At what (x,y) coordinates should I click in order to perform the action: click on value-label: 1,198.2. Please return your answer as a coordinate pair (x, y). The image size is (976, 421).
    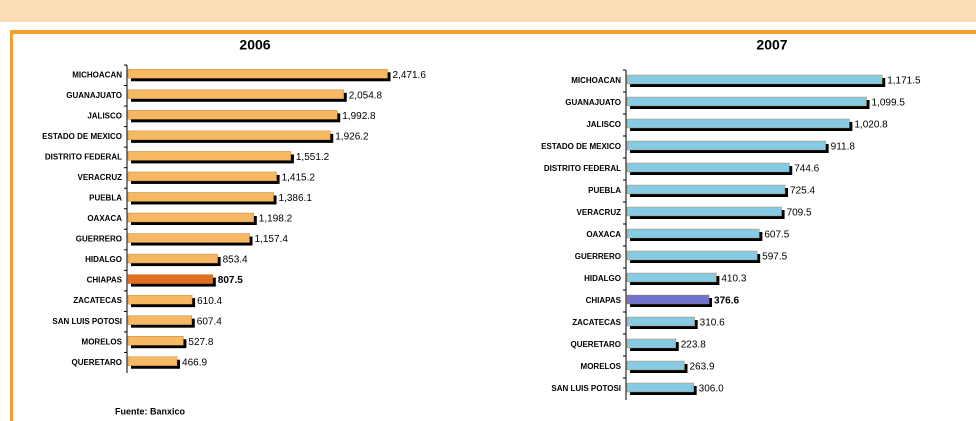
    Looking at the image, I should click on (276, 219).